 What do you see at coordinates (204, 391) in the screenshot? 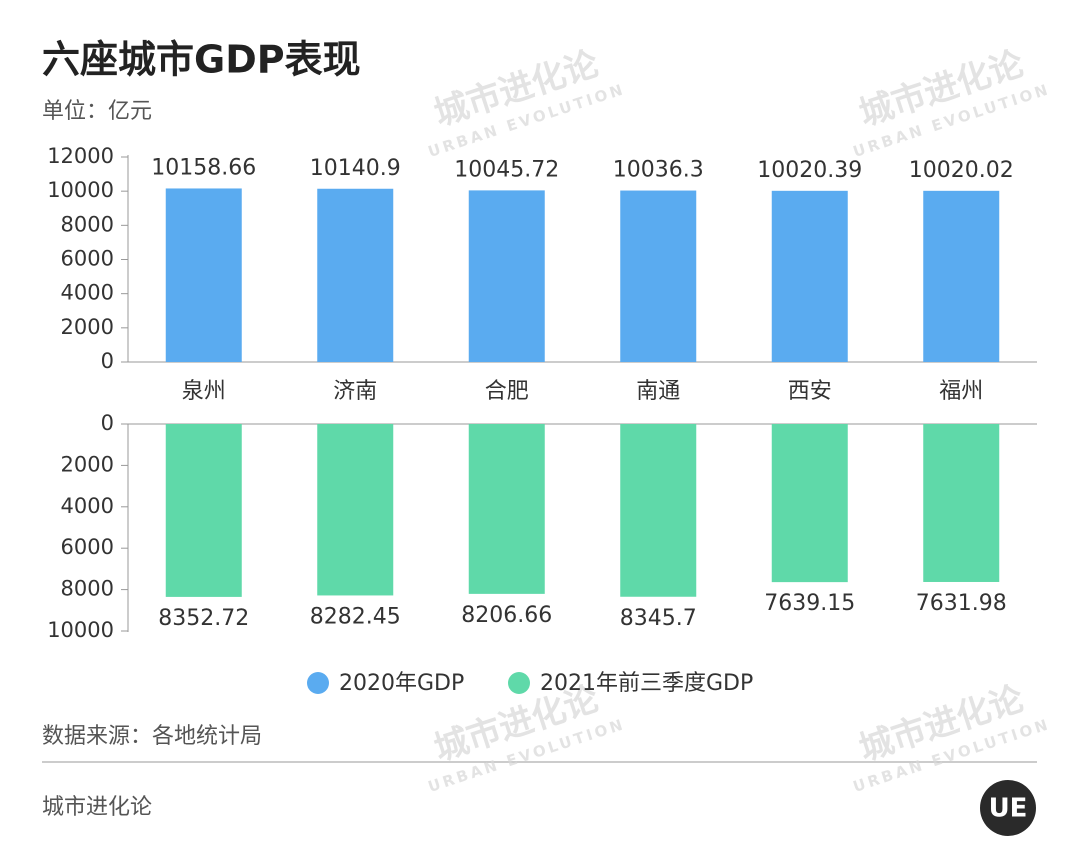
I see `x-tick-label: 泉州` at bounding box center [204, 391].